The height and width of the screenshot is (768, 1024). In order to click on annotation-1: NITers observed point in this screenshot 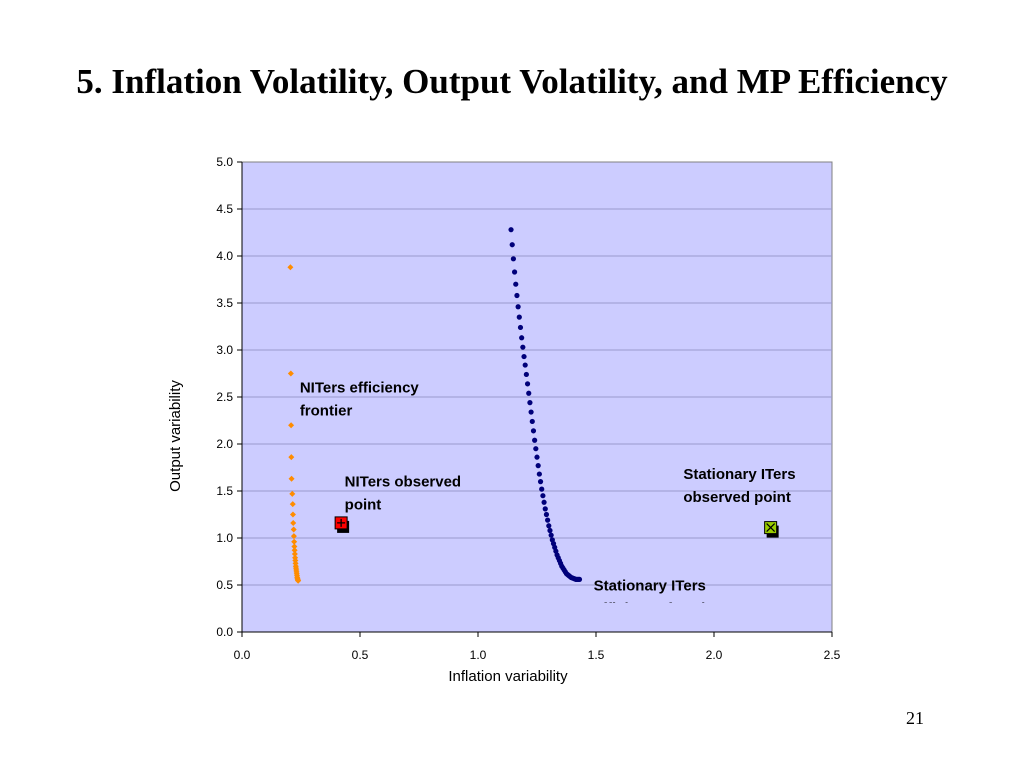, I will do `click(403, 493)`.